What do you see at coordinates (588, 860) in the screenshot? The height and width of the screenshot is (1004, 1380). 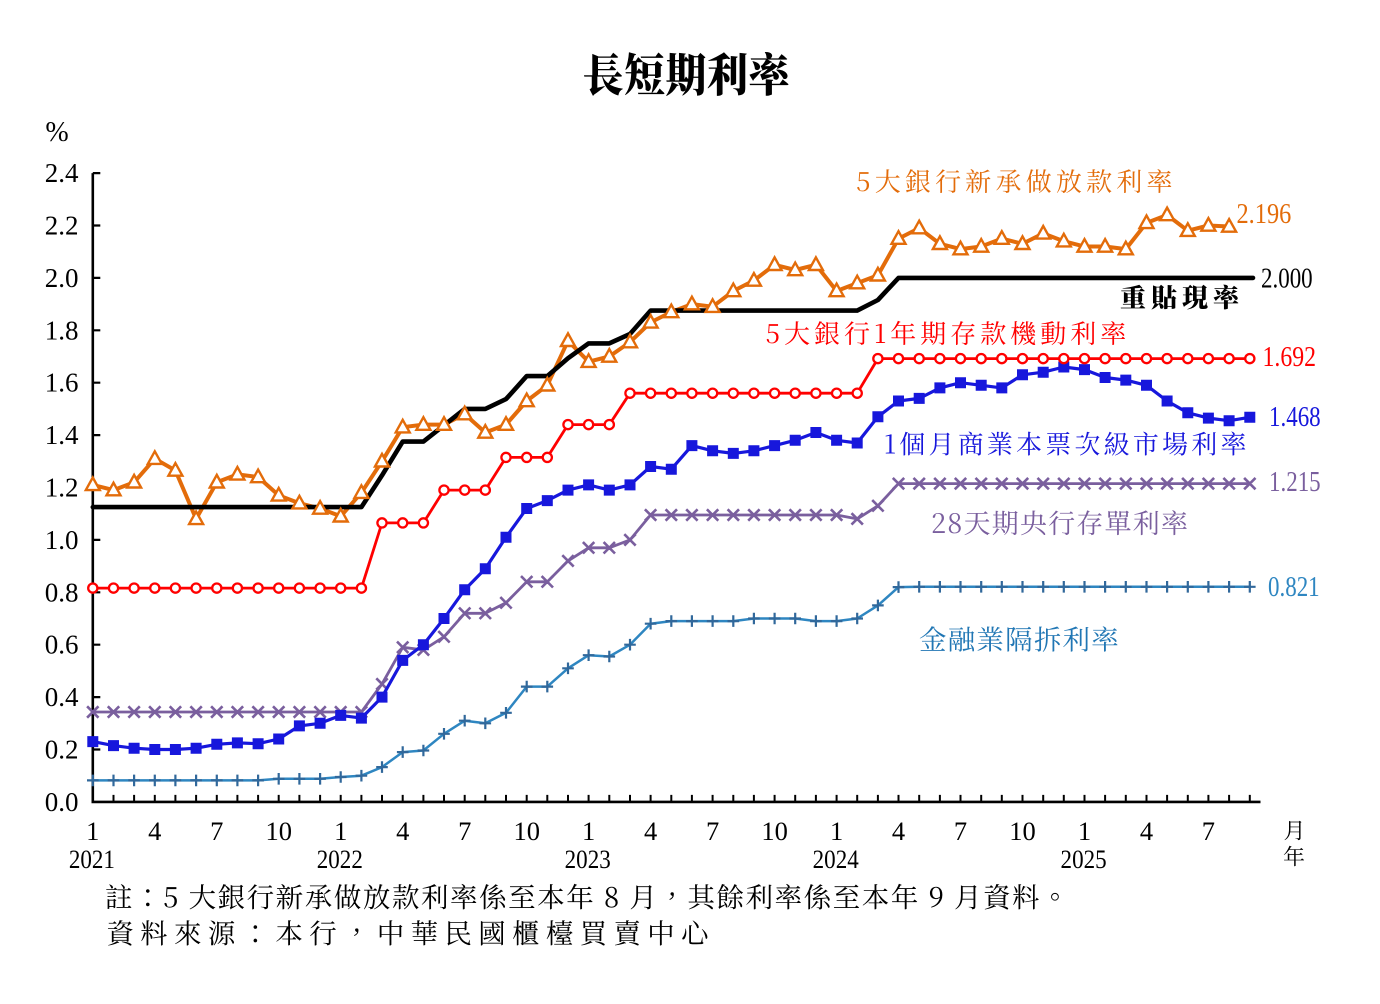 I see `svg-text: 2023` at bounding box center [588, 860].